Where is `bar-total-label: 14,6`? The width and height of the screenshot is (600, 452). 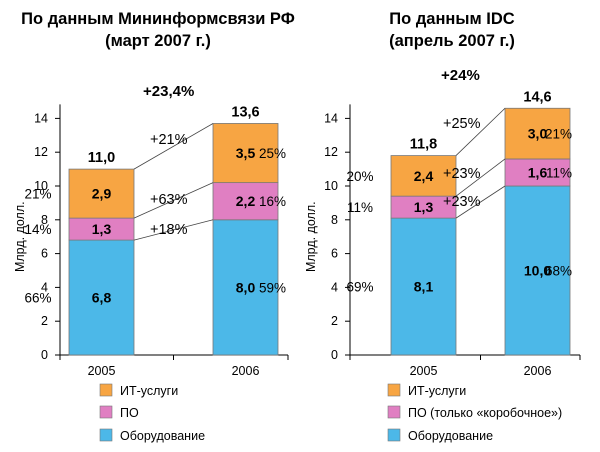 bar-total-label: 14,6 is located at coordinates (537, 97).